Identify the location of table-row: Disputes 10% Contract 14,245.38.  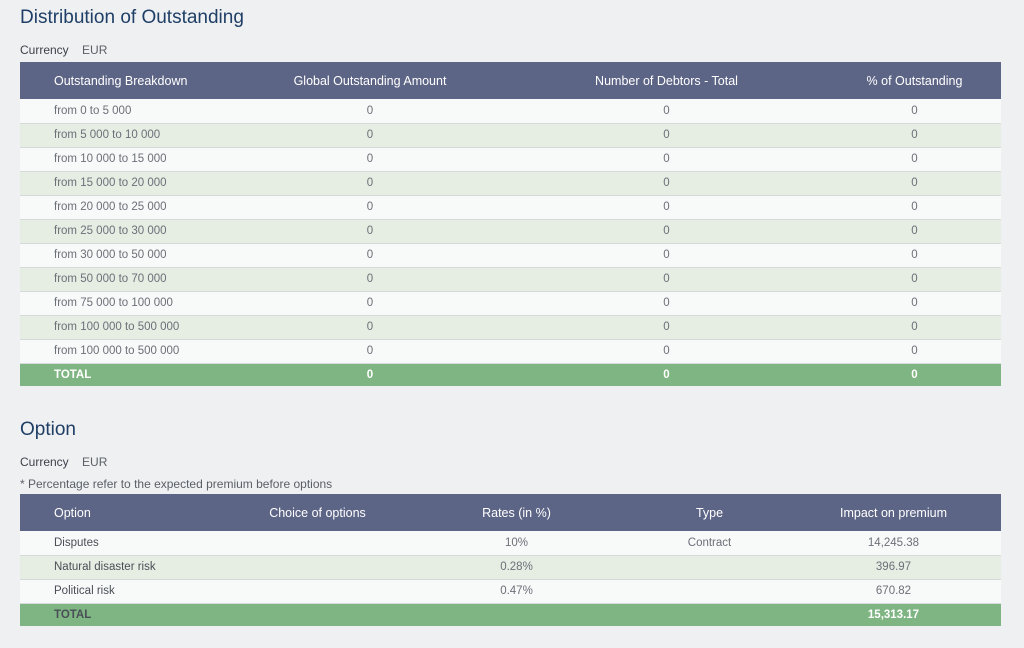
(510, 543).